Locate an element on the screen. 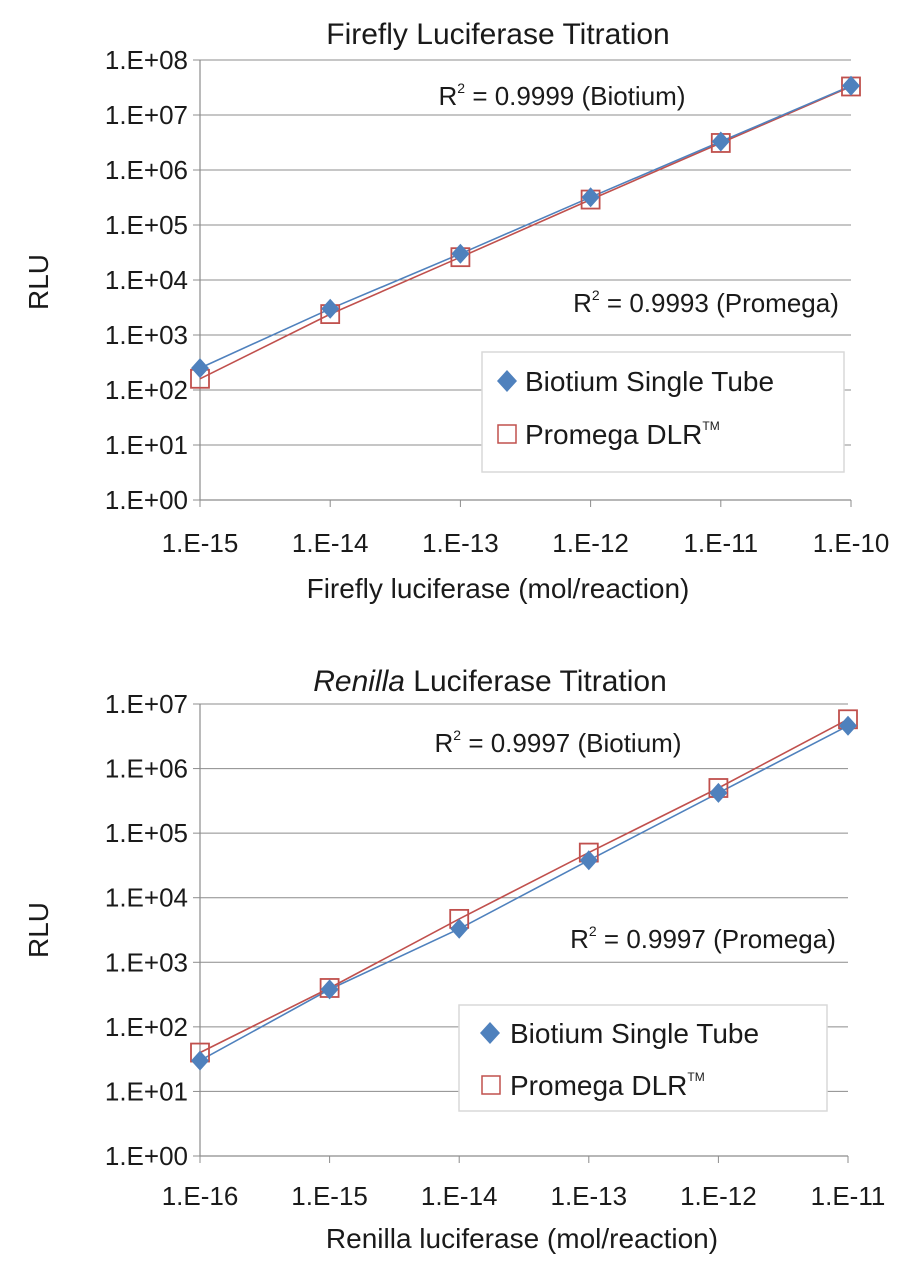 This screenshot has width=920, height=1265. x-axis-label: Renilla luciferase (mol/reaction) is located at coordinates (522, 1238).